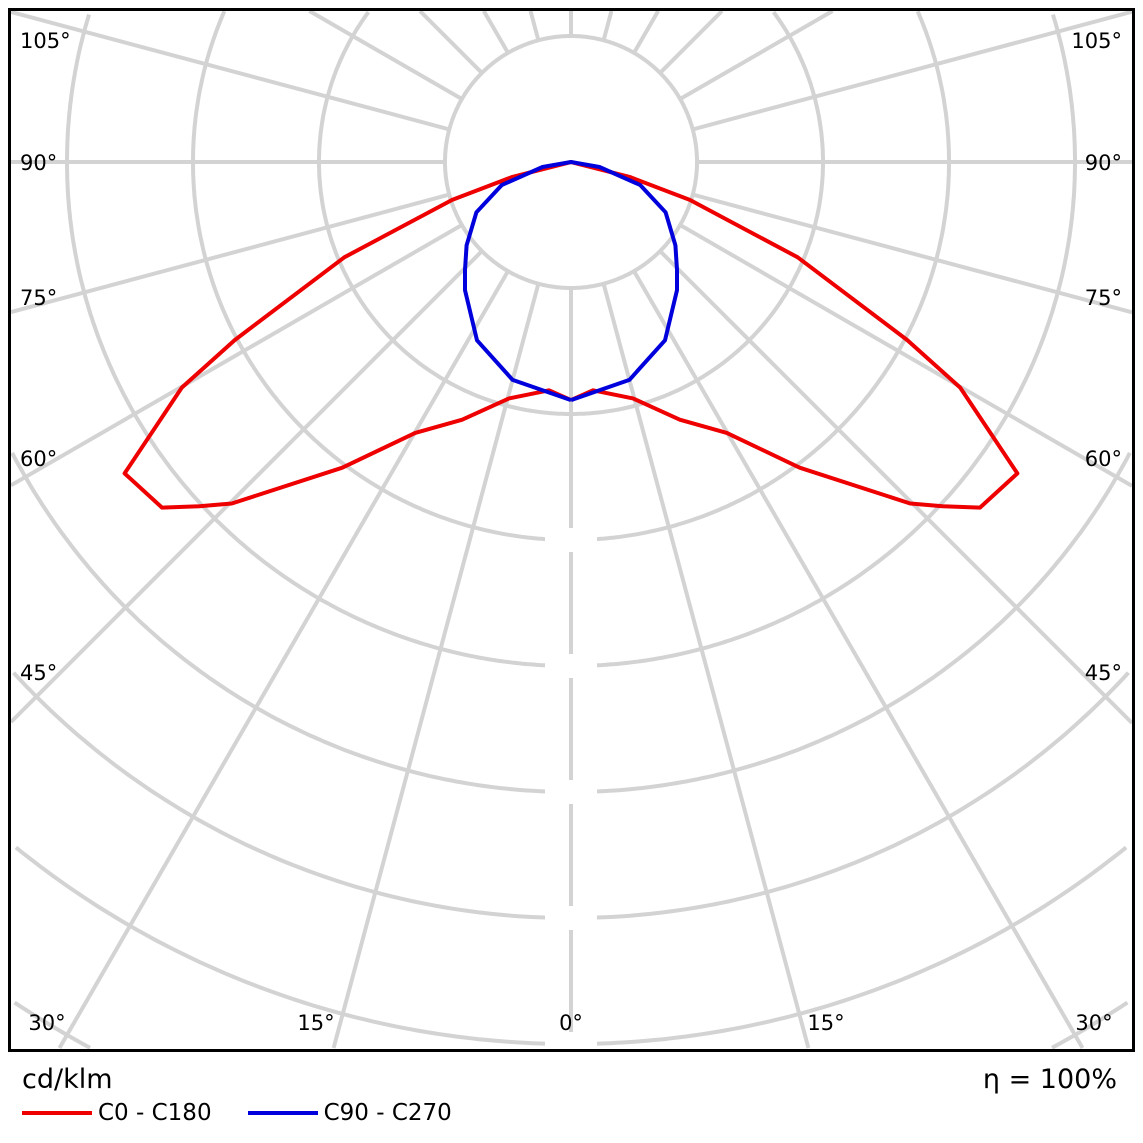 The width and height of the screenshot is (1143, 1143). I want to click on legend-swatch-red, so click(57, 1113).